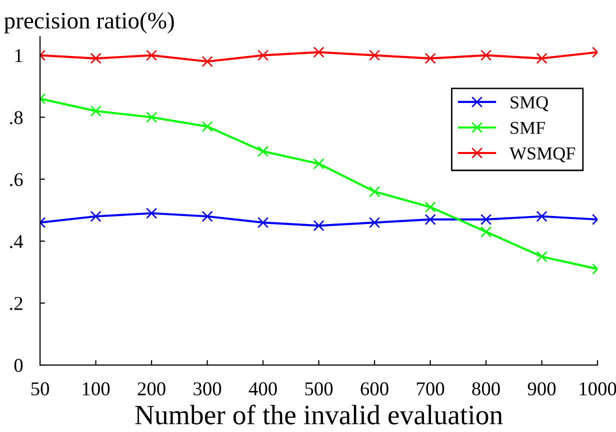 This screenshot has width=616, height=432. I want to click on x-tick-label: 1000, so click(598, 389).